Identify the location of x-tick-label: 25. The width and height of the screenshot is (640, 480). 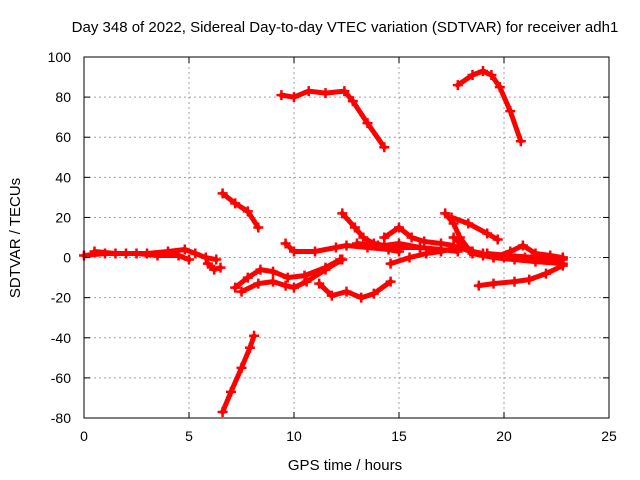
(609, 436).